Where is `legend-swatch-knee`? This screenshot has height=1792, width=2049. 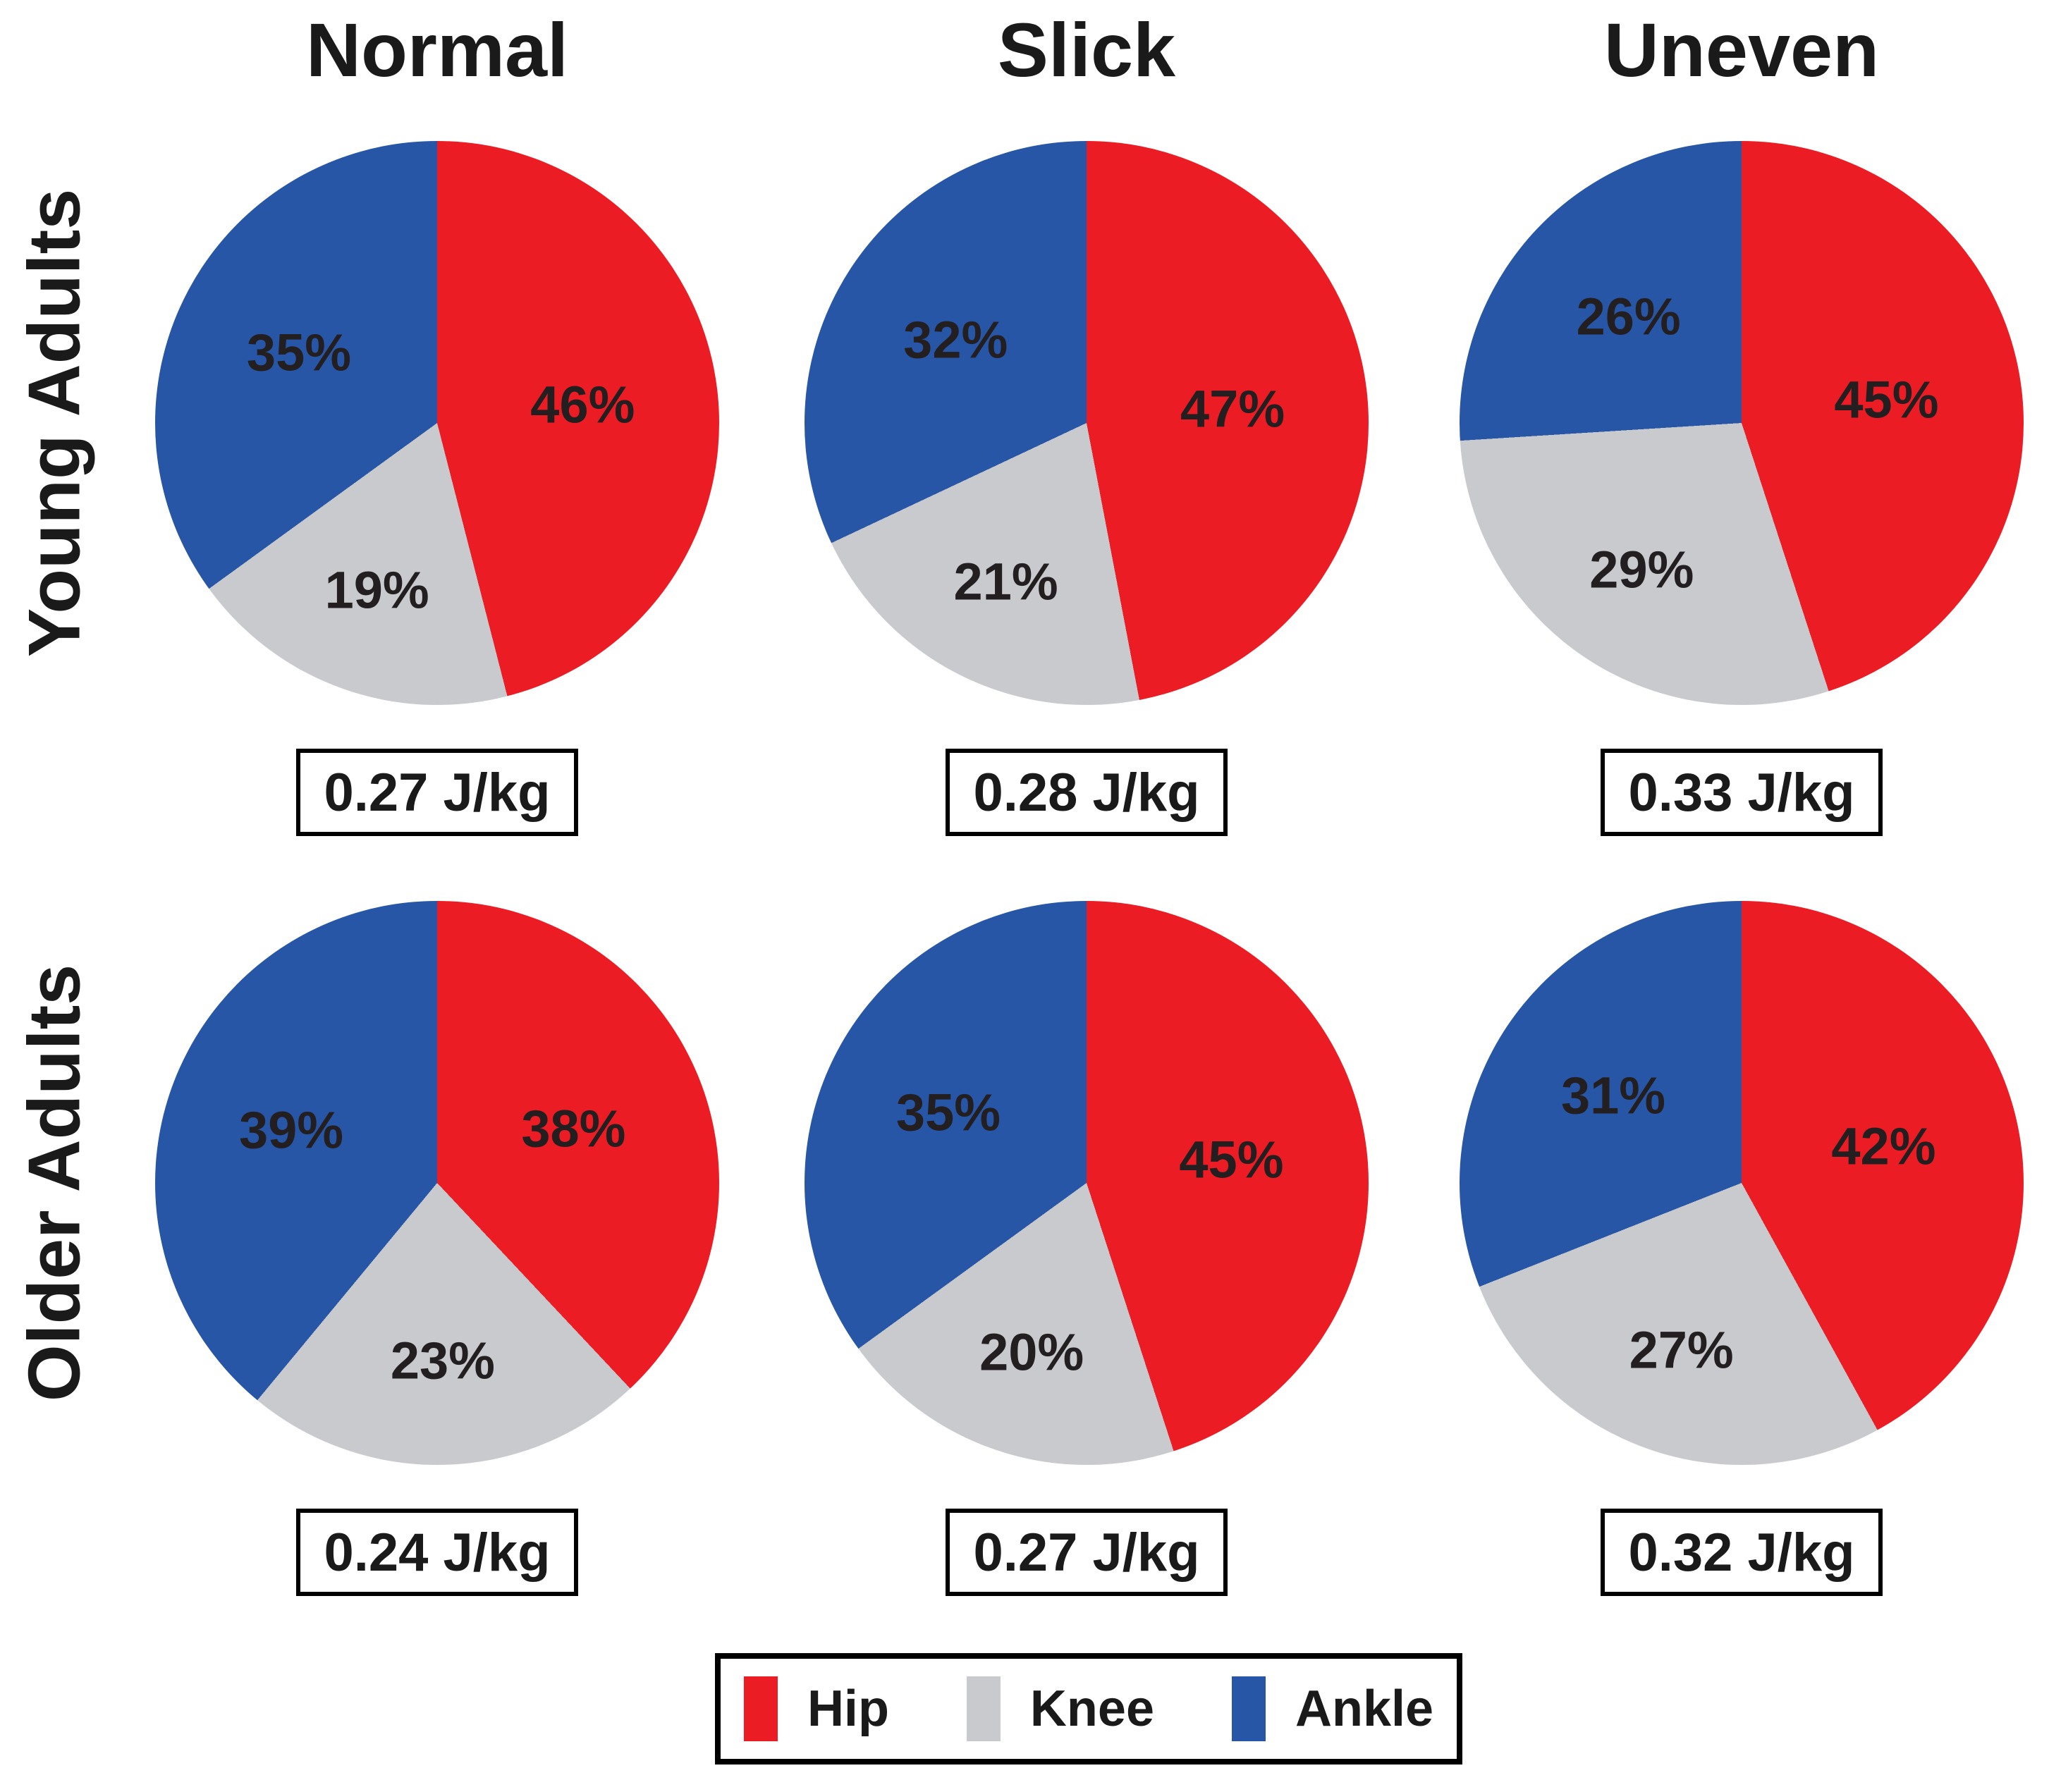
legend-swatch-knee is located at coordinates (983, 1709).